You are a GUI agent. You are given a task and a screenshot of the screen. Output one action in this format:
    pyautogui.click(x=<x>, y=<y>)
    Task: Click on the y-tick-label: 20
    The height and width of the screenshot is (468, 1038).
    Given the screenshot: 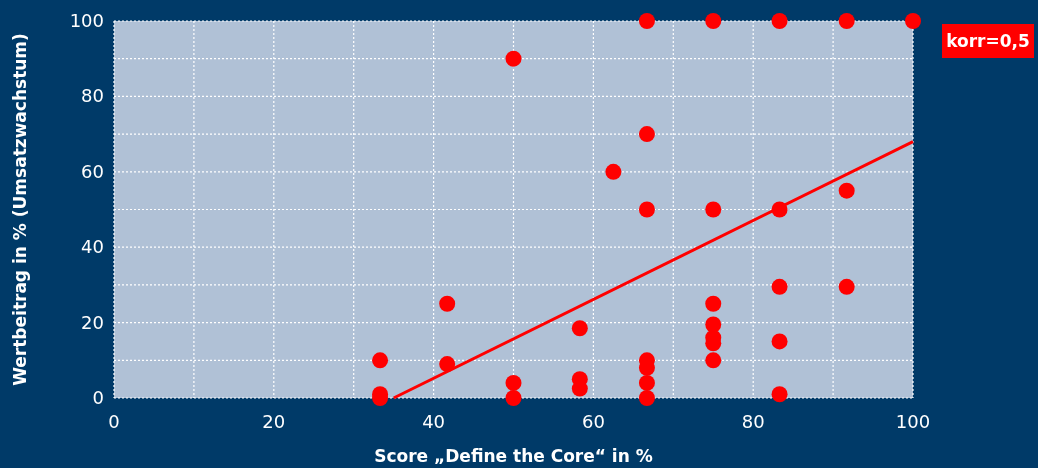 What is the action you would take?
    pyautogui.click(x=92, y=322)
    